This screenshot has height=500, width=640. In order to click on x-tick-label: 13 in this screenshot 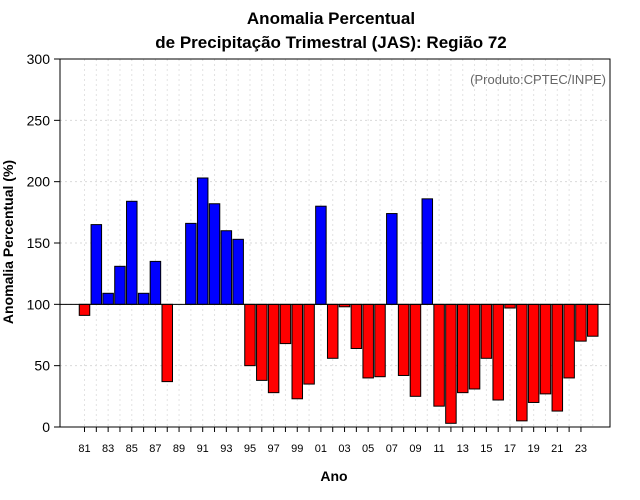, I will do `click(463, 449)`.